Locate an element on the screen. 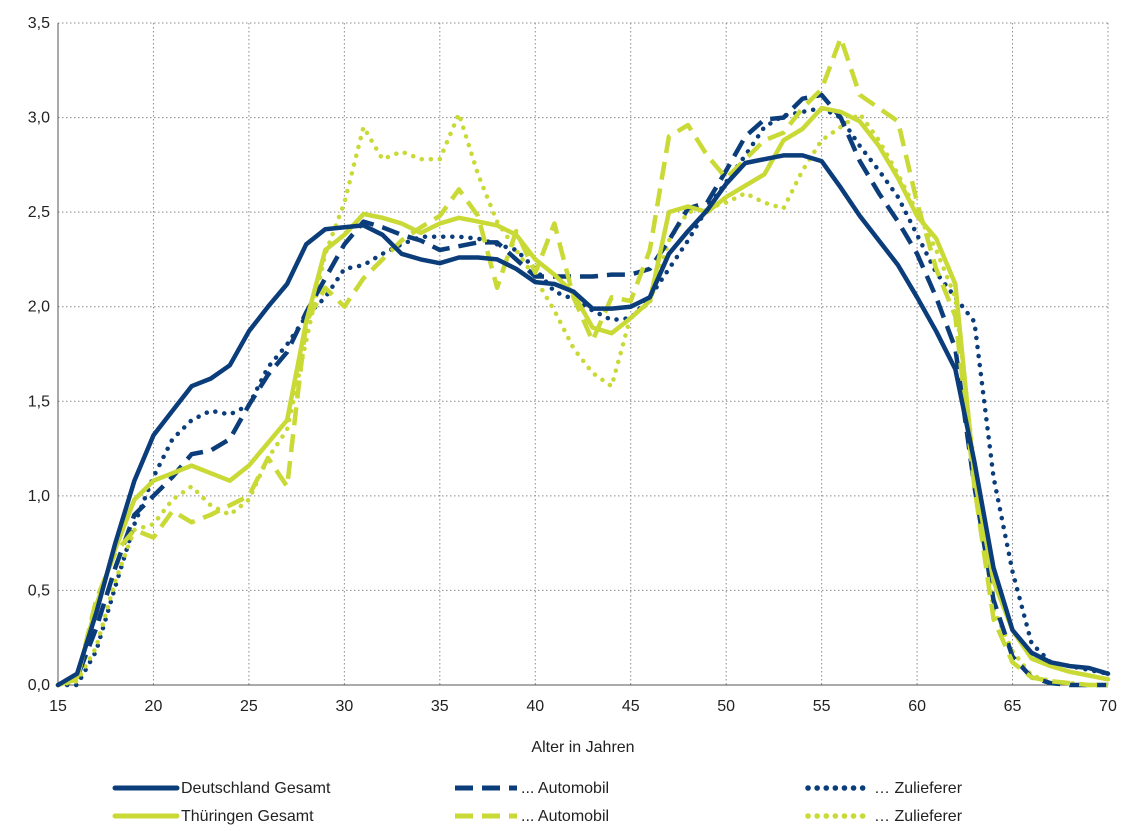 Image resolution: width=1121 pixels, height=831 pixels. x-tick-label: 25 is located at coordinates (249, 706).